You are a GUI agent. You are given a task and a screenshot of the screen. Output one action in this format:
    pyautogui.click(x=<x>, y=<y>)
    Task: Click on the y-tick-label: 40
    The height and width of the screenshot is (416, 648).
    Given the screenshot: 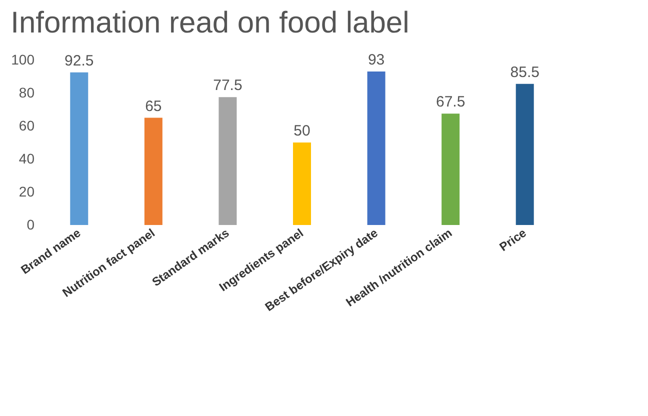 What is the action you would take?
    pyautogui.click(x=26, y=158)
    